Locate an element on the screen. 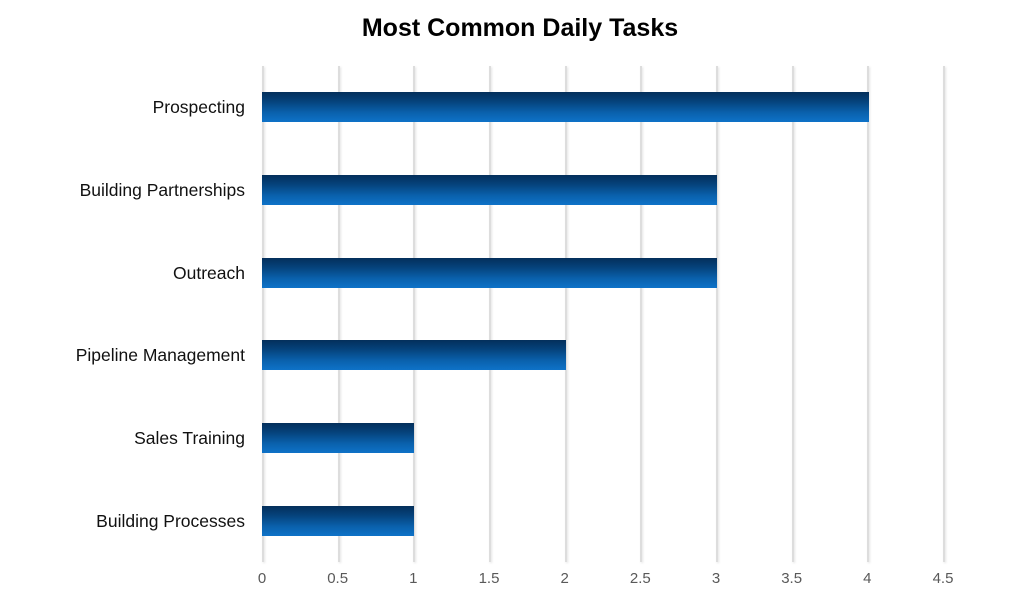  x-tick-label-0.5: 0.5 is located at coordinates (338, 578).